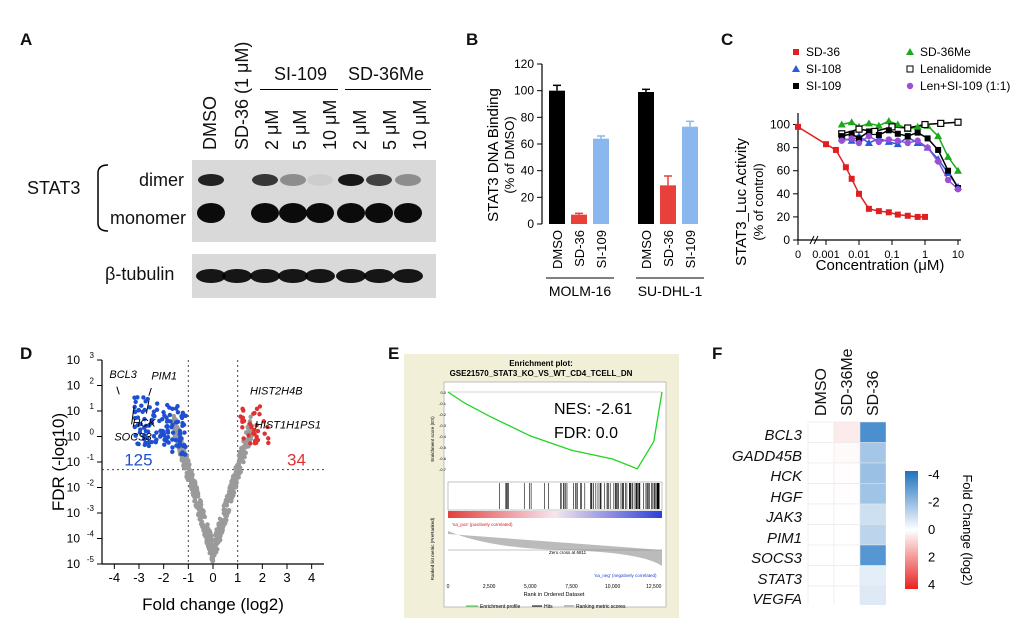 This screenshot has height=629, width=1019. Describe the element at coordinates (777, 599) in the screenshot. I see `heatmap-row-label: VEGFA` at that location.